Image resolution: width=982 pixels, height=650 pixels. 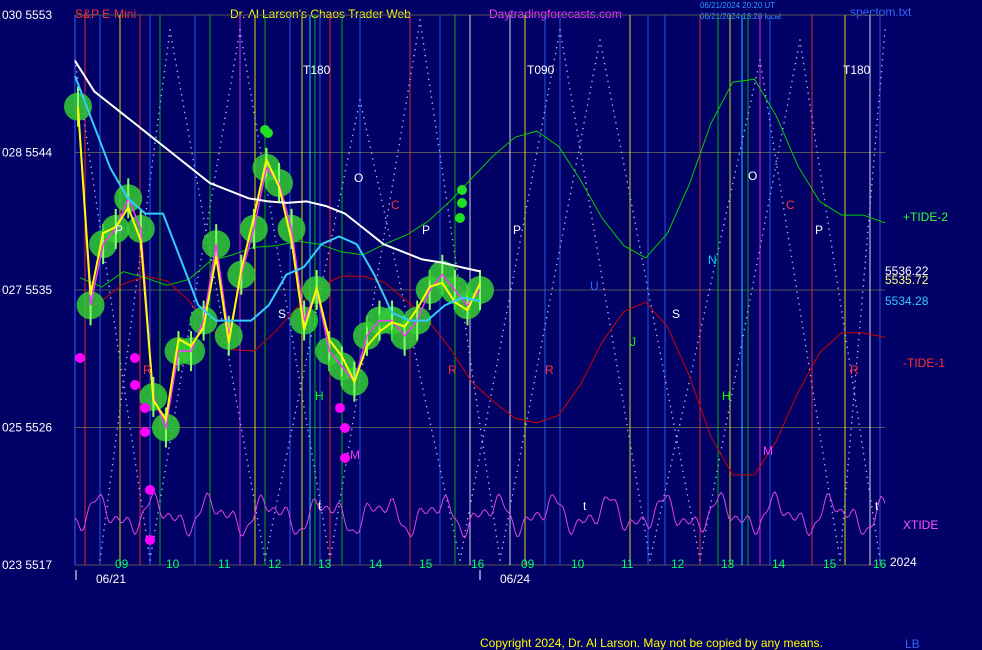 I want to click on cycle-letter: t, so click(x=320, y=506).